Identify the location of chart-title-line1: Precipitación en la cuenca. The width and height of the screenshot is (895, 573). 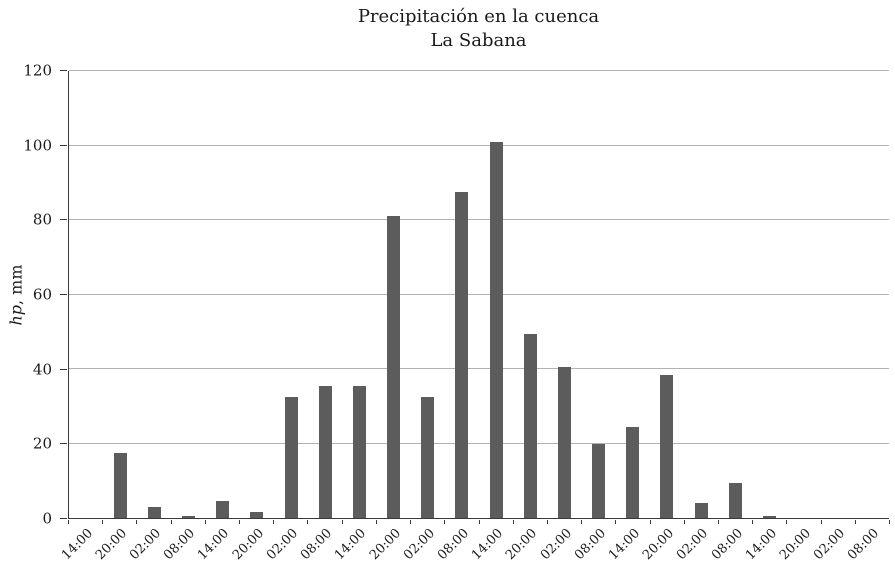
(478, 16).